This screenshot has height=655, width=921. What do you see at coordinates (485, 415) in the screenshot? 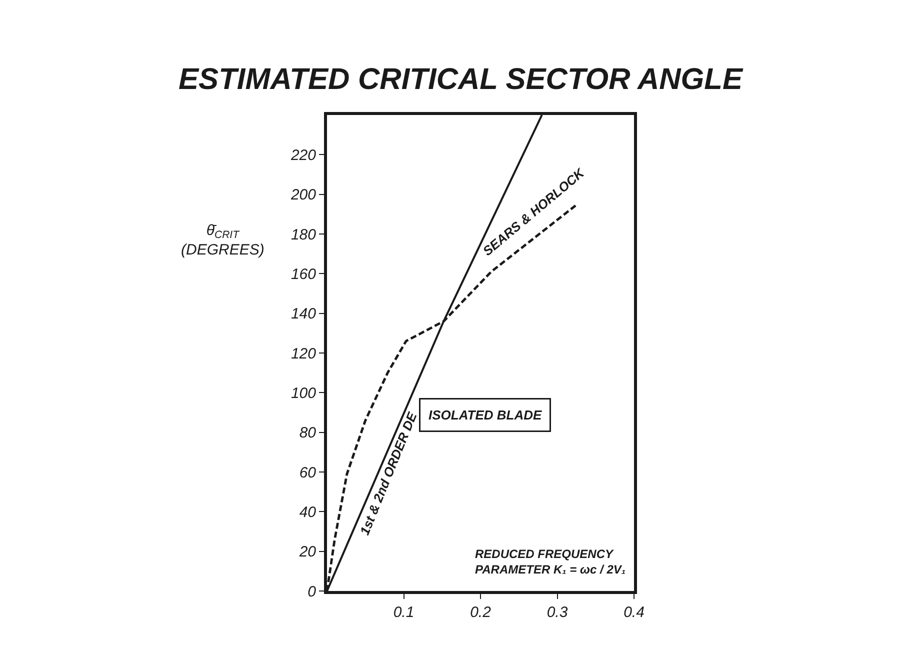
I see `annotation: ISOLATED BLADE` at bounding box center [485, 415].